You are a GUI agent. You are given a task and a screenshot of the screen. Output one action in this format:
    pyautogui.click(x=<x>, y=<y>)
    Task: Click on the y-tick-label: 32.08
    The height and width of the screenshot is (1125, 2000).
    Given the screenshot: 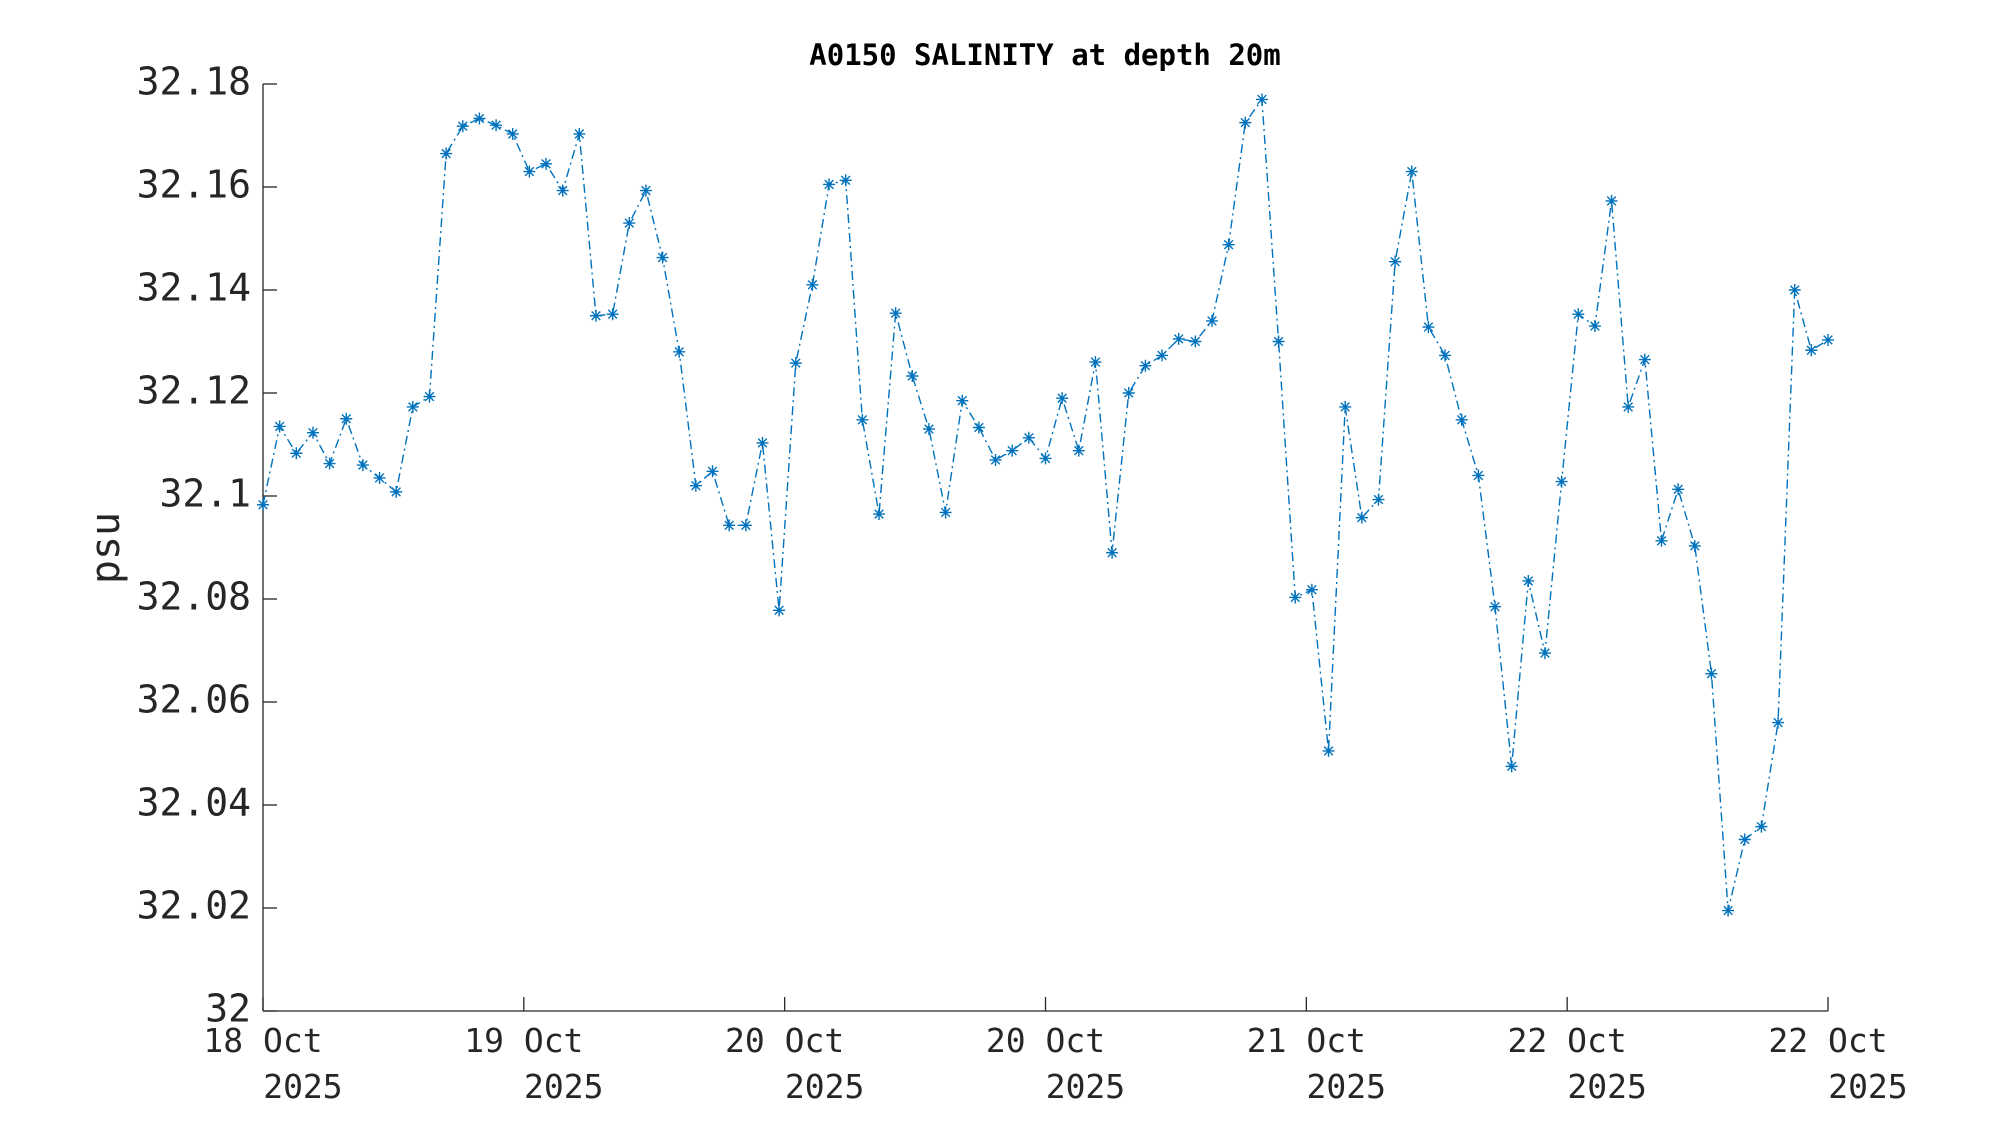 What is the action you would take?
    pyautogui.click(x=194, y=597)
    